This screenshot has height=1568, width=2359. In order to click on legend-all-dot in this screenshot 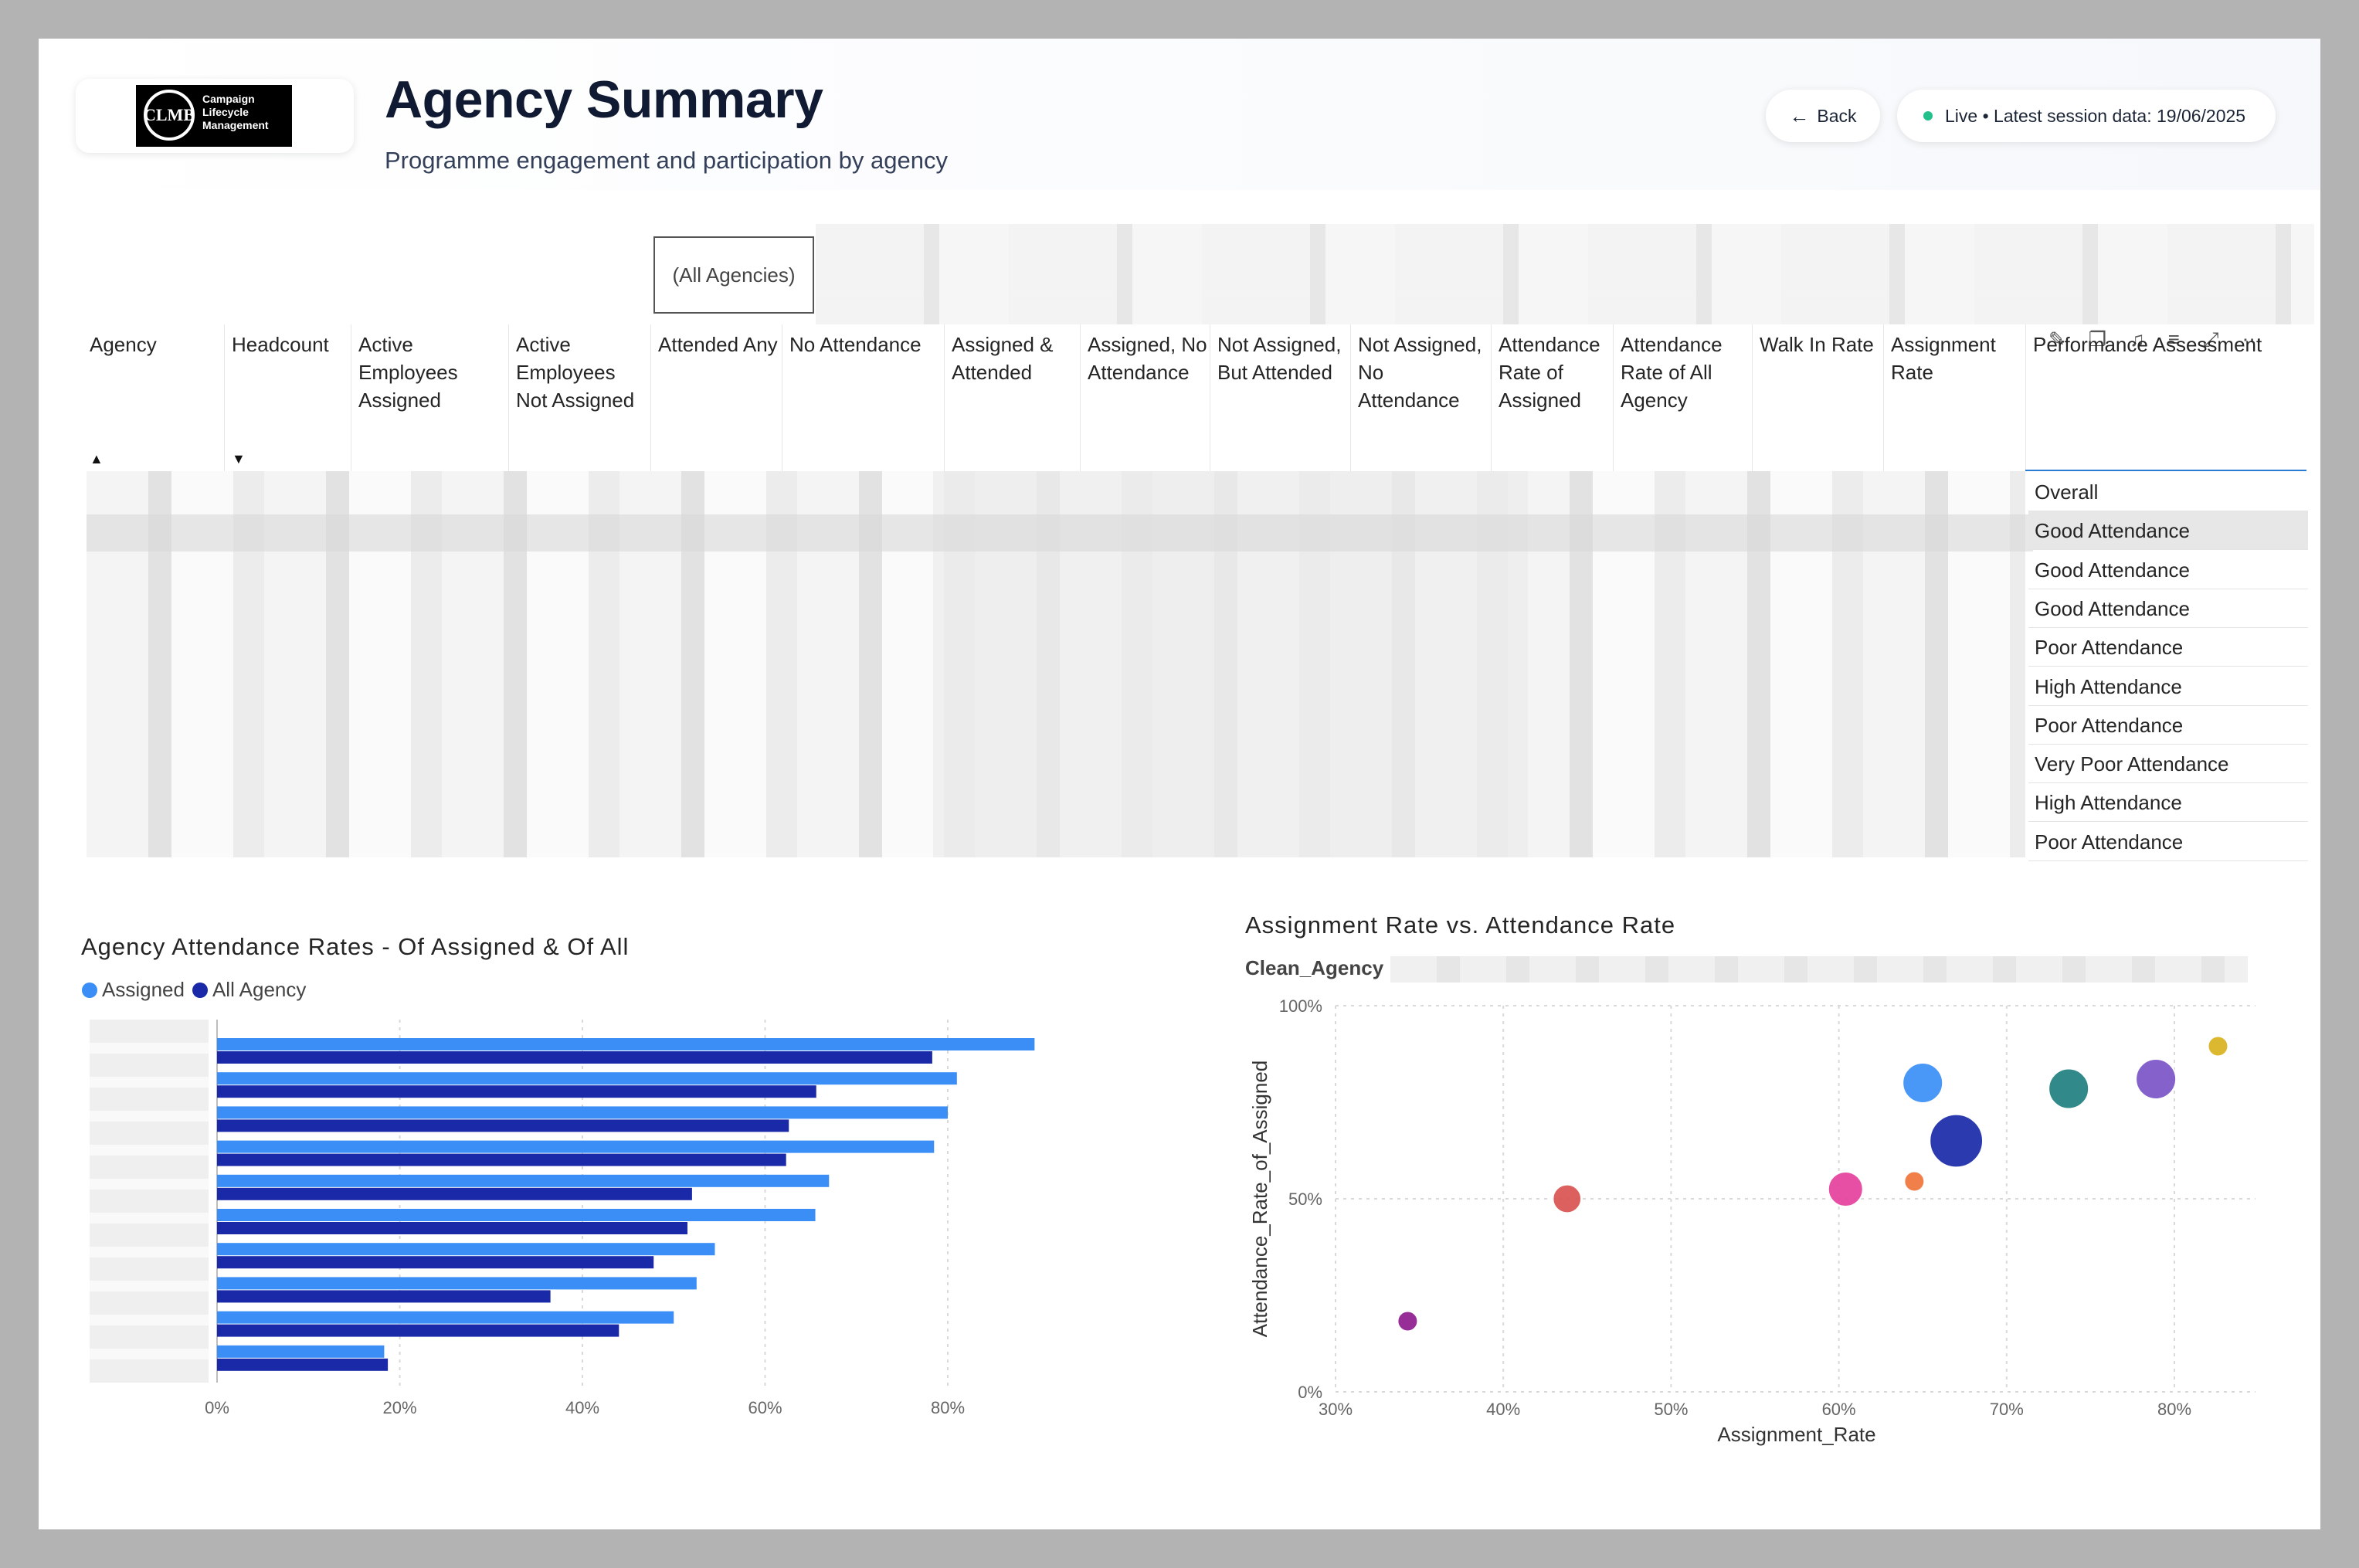, I will do `click(200, 990)`.